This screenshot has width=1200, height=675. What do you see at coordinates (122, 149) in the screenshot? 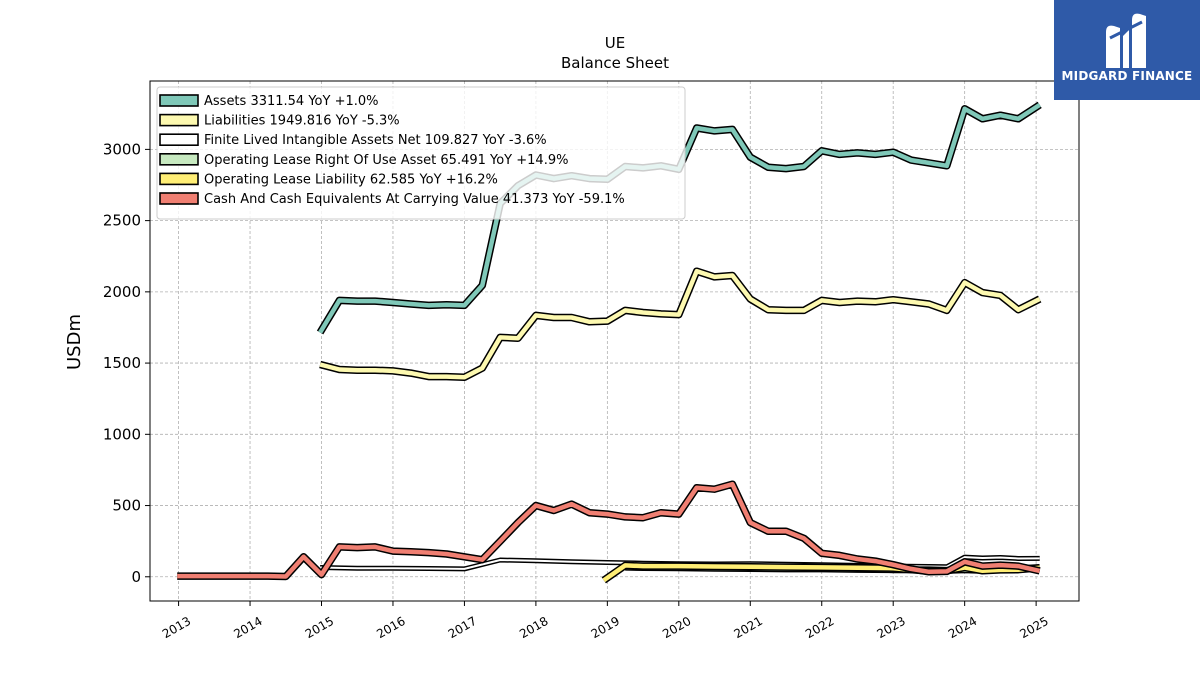
I see `y-tick-label: 3000` at bounding box center [122, 149].